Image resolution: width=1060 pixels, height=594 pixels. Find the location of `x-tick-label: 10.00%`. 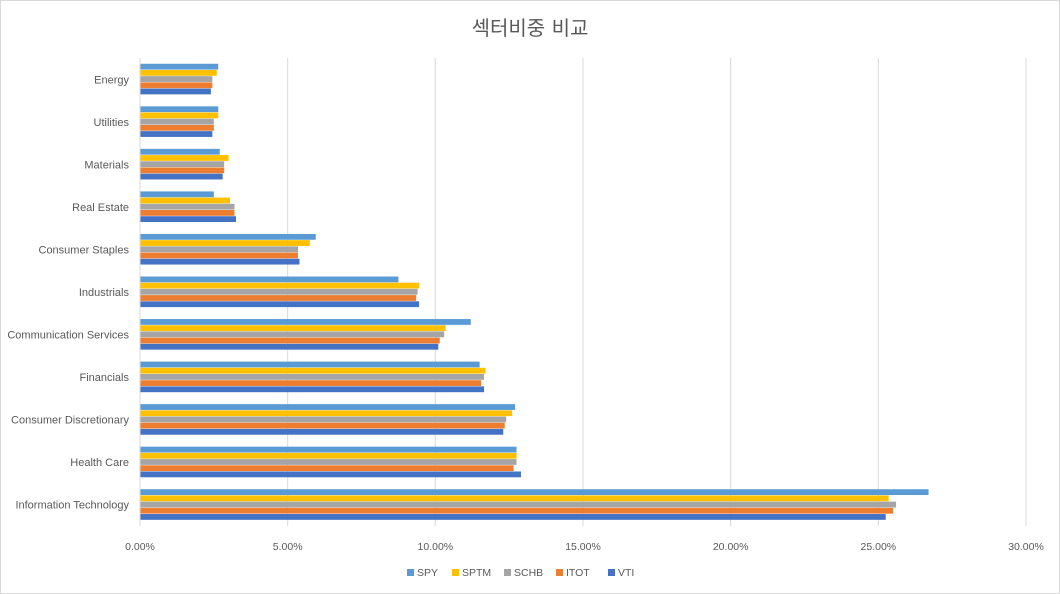

x-tick-label: 10.00% is located at coordinates (436, 547).